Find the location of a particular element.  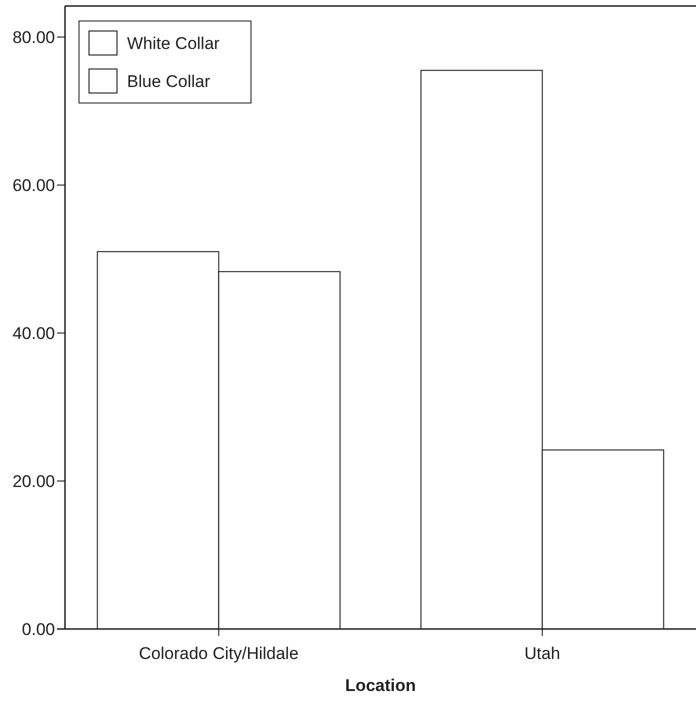

y-tick-label: 80.00 is located at coordinates (33, 38).